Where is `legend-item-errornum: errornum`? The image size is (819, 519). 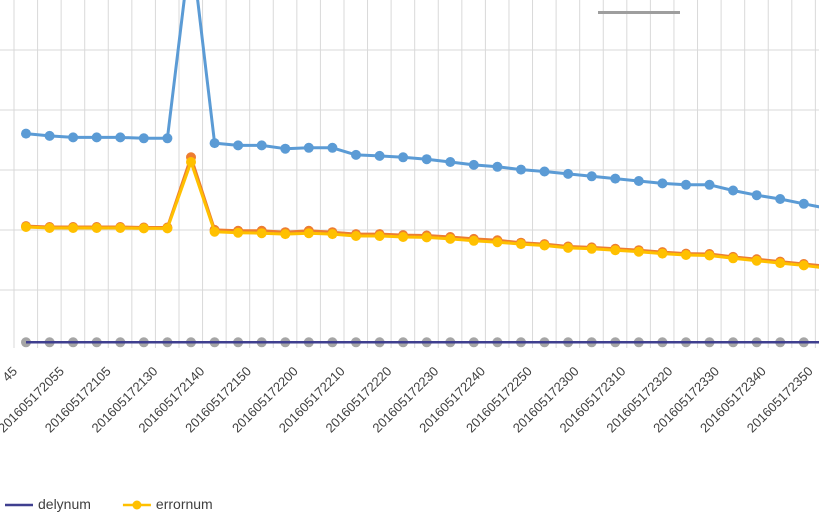
legend-item-errornum: errornum is located at coordinates (167, 504).